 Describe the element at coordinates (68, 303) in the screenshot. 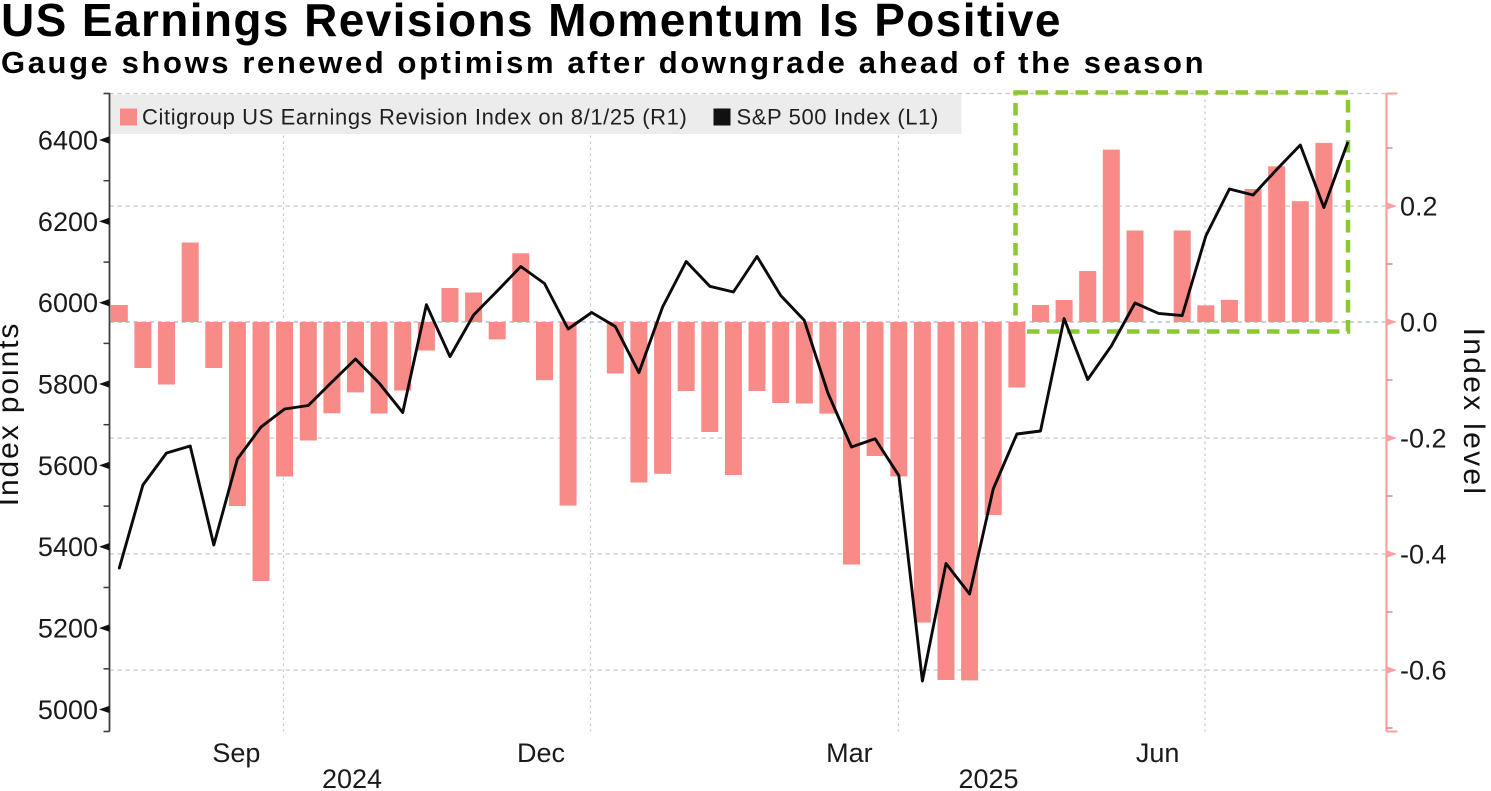

I see `svg-text: 6000` at that location.